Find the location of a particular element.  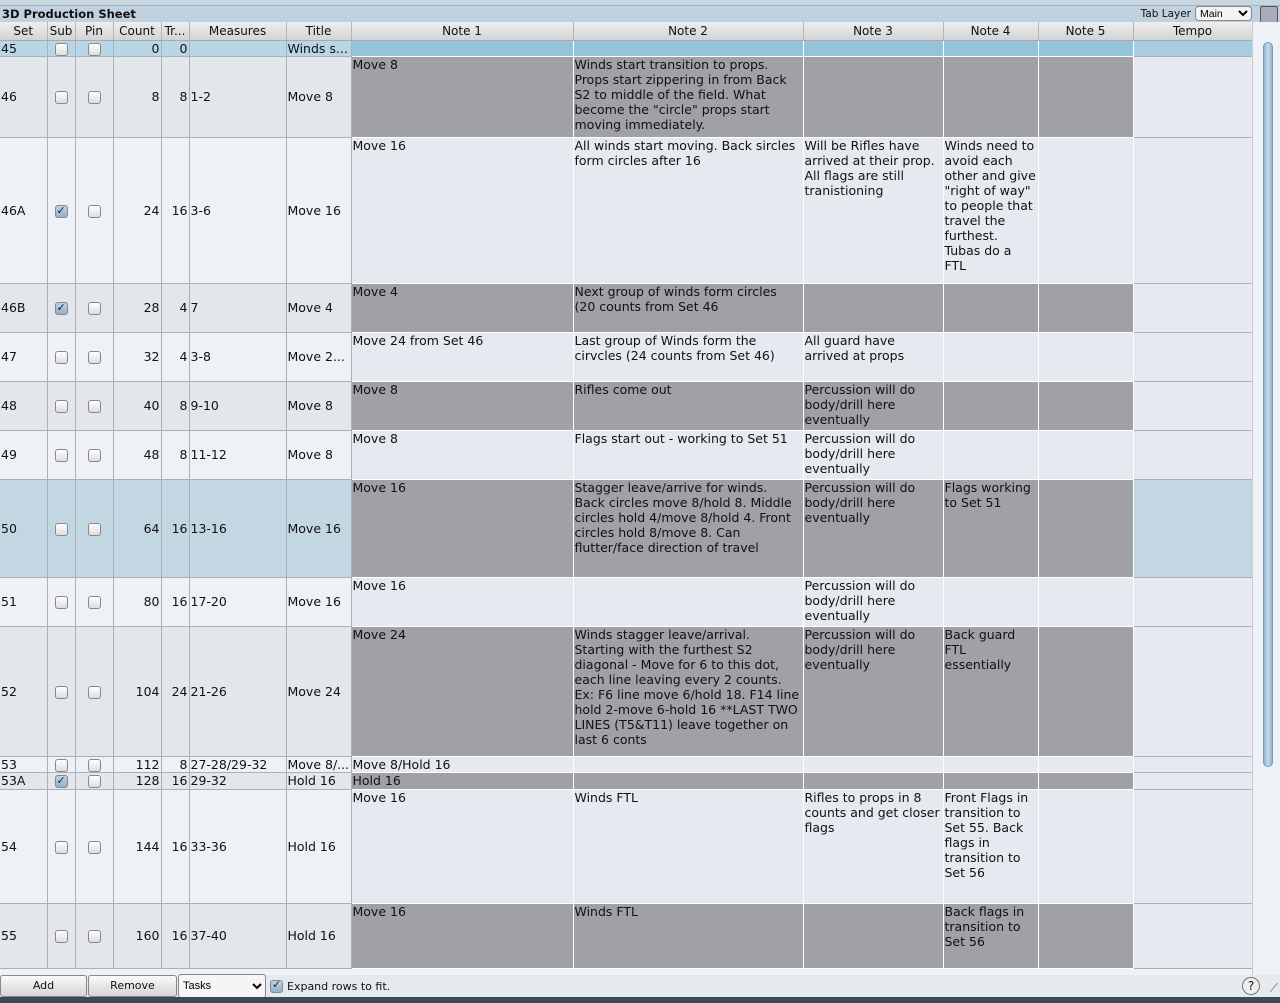

note-1-cell: Move 8 is located at coordinates (462, 97).